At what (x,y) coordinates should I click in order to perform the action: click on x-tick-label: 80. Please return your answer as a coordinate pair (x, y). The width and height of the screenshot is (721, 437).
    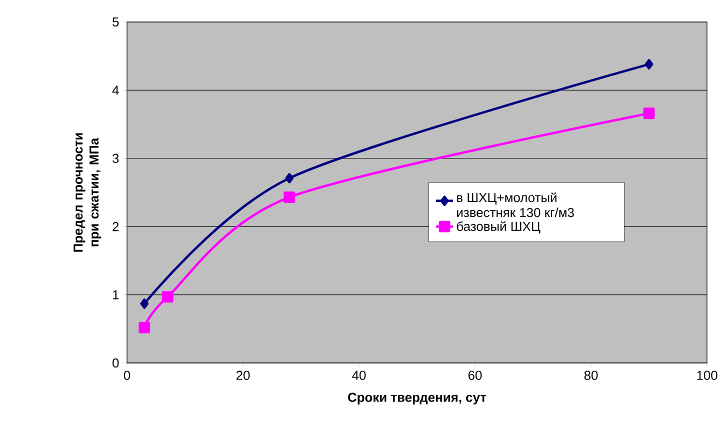
    Looking at the image, I should click on (591, 375).